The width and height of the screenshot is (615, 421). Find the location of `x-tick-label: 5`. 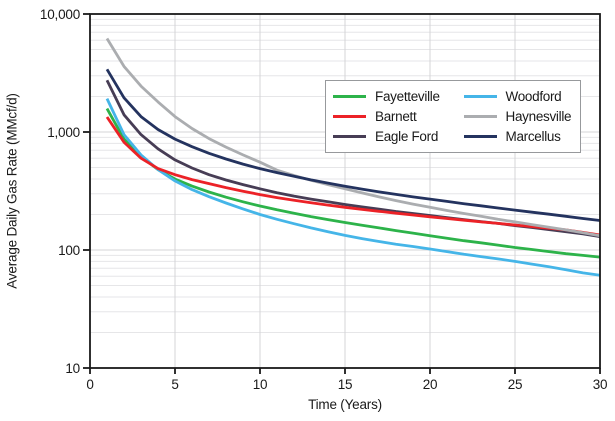

x-tick-label: 5 is located at coordinates (174, 384).